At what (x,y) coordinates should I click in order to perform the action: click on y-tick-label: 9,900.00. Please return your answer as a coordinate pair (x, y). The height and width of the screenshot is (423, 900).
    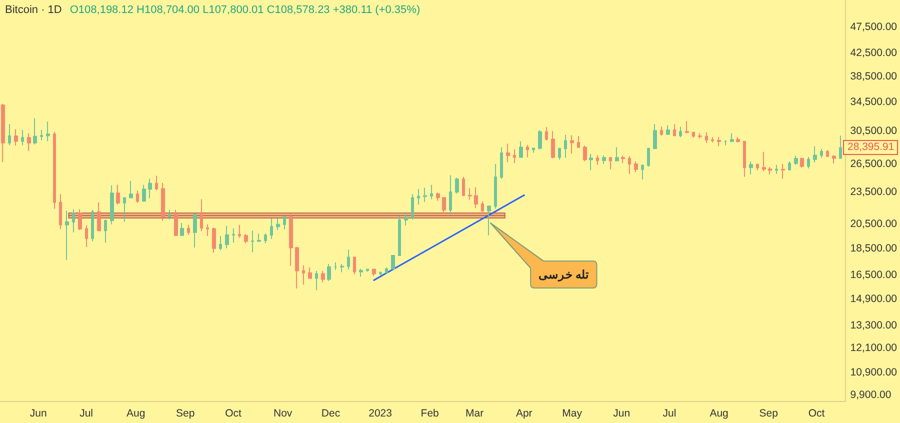
    Looking at the image, I should click on (871, 395).